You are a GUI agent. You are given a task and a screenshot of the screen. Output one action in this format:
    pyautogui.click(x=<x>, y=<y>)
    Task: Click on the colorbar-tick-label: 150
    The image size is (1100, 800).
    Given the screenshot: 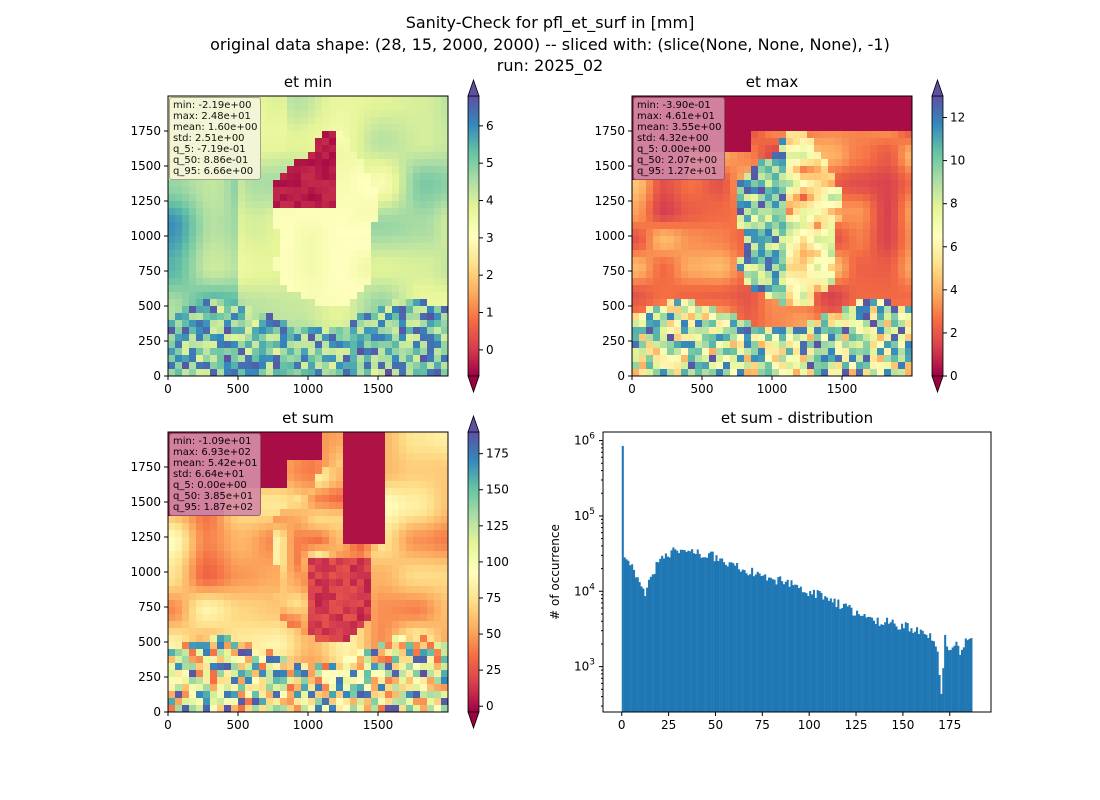 What is the action you would take?
    pyautogui.click(x=497, y=490)
    